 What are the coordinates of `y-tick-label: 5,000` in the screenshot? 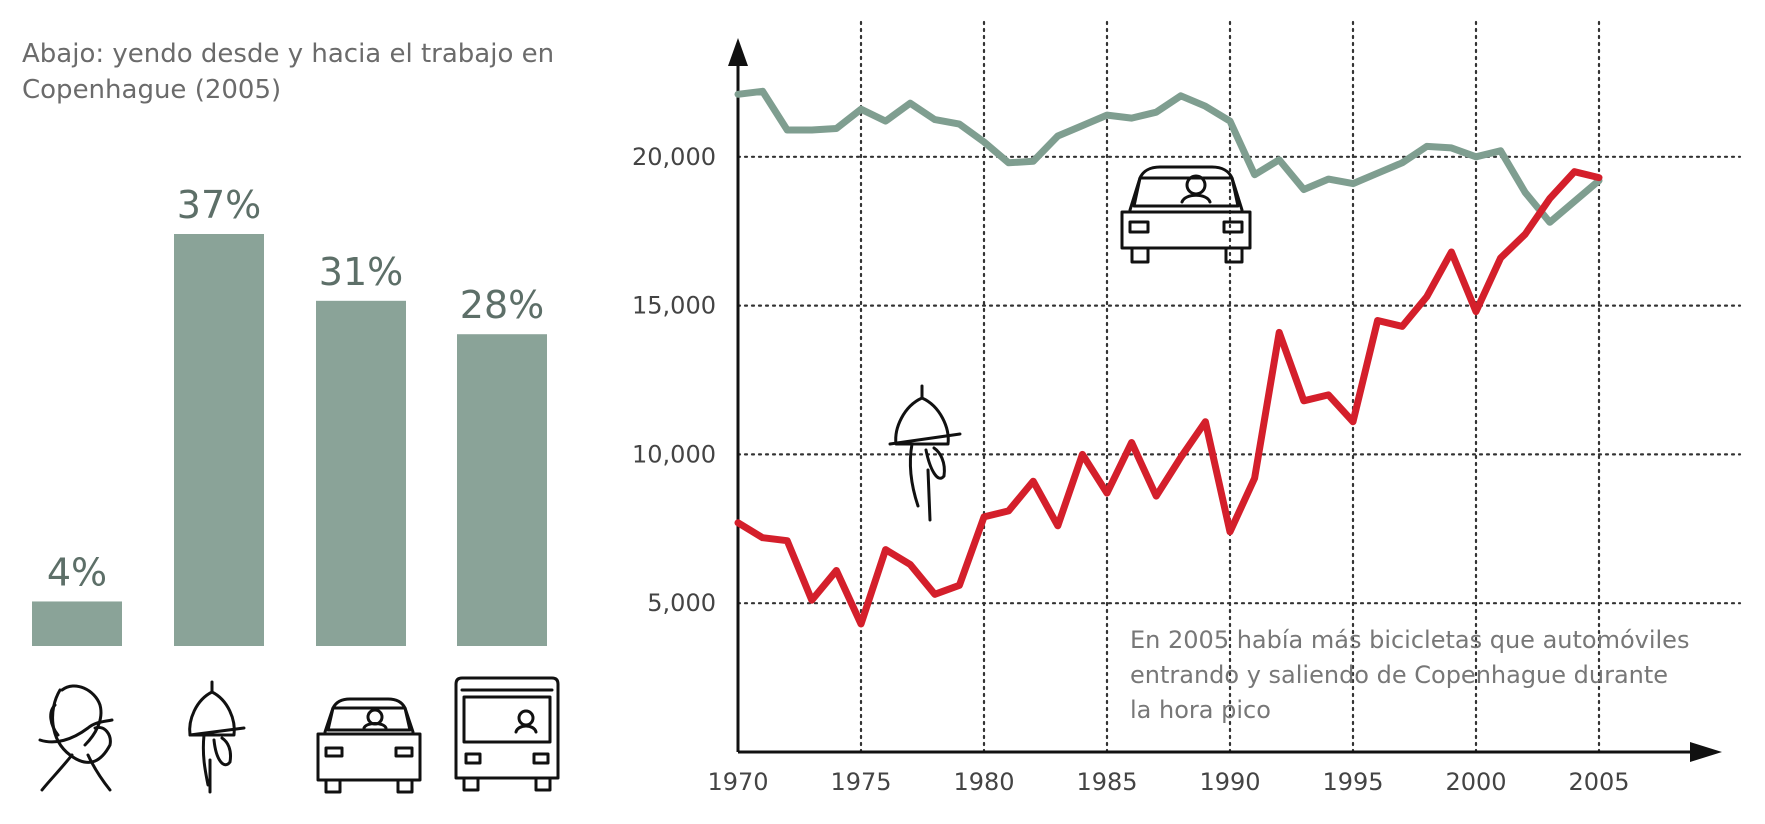 It's located at (681, 603).